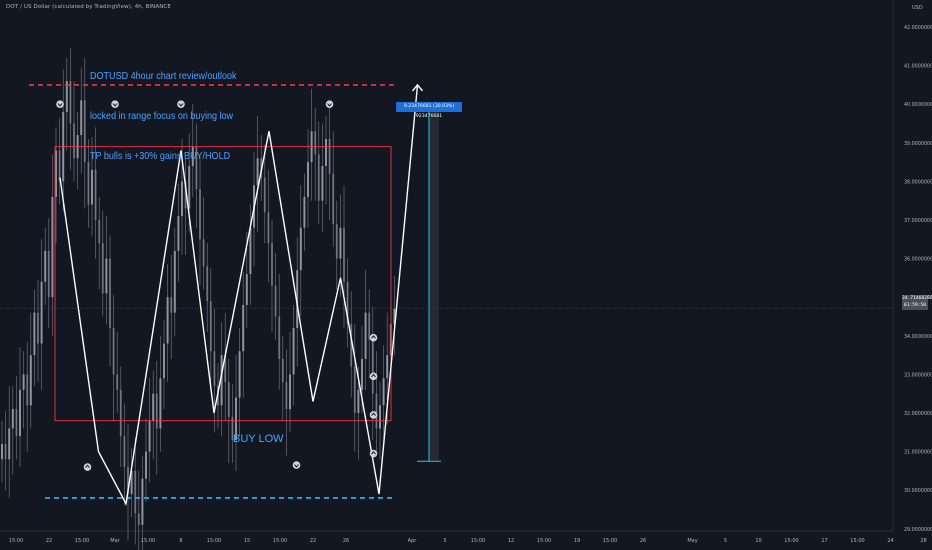 The image size is (932, 550). What do you see at coordinates (917, 8) in the screenshot?
I see `currency-label: USD` at bounding box center [917, 8].